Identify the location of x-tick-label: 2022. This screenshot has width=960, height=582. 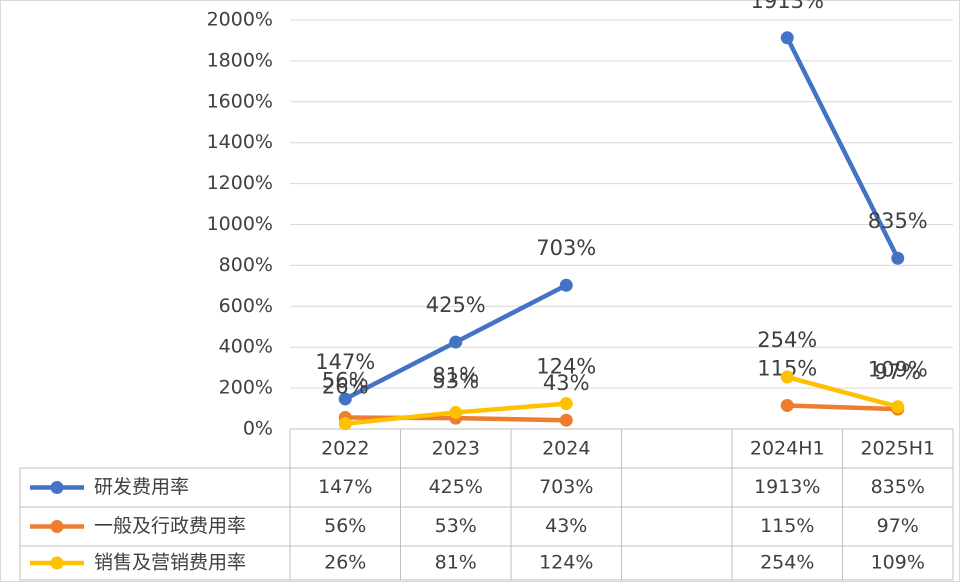
(345, 449).